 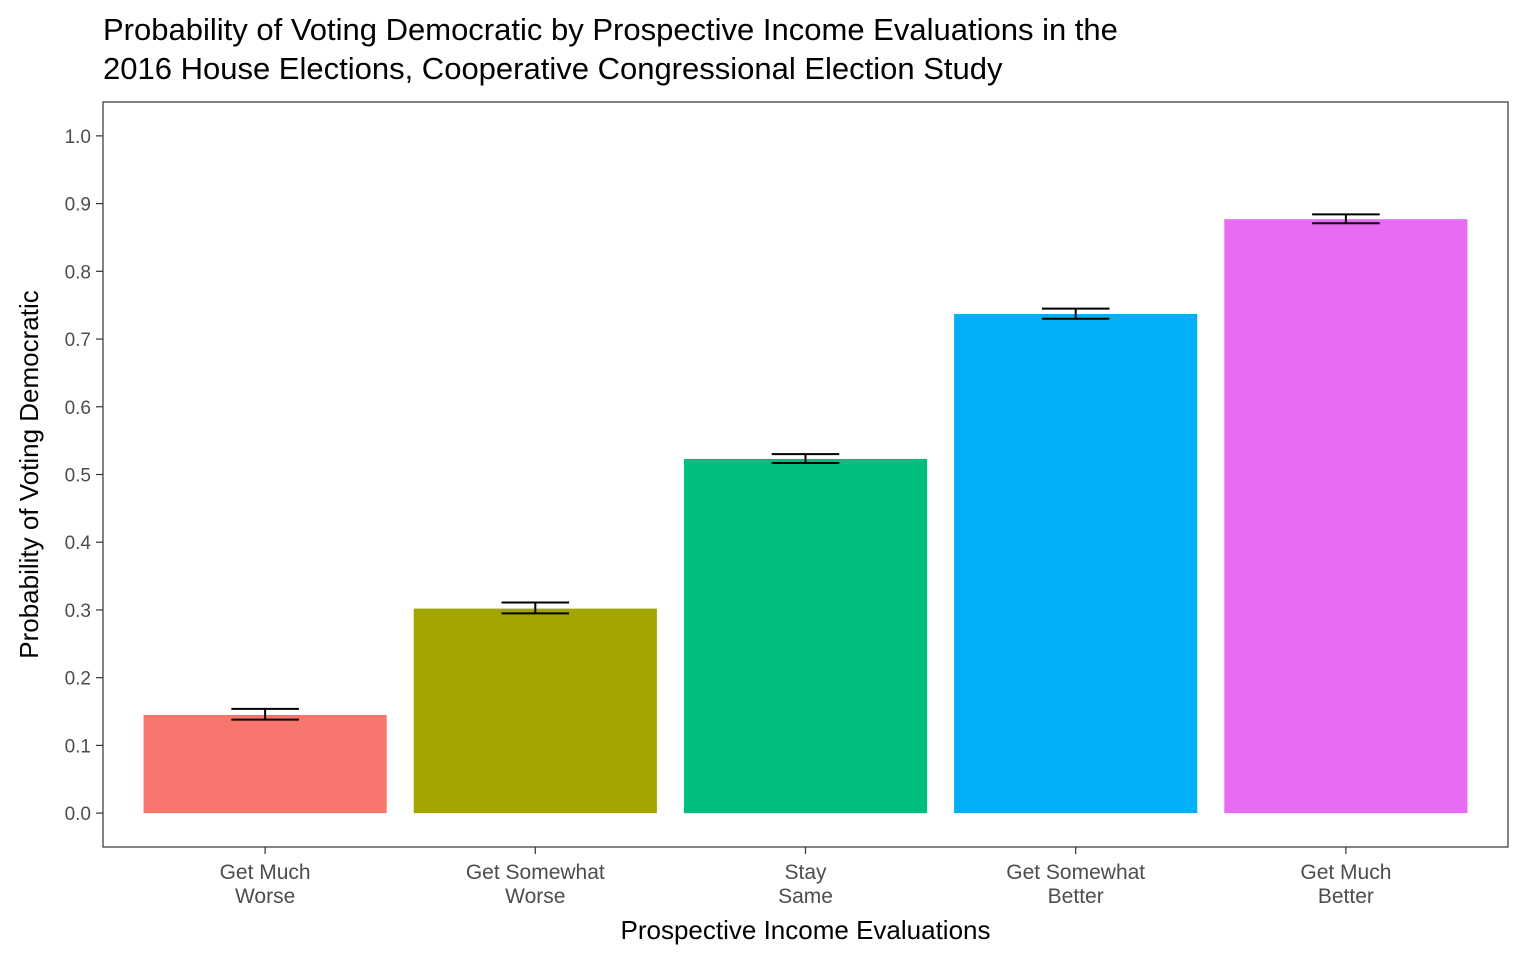 I want to click on y-tick-label: 0.6, so click(x=78, y=408).